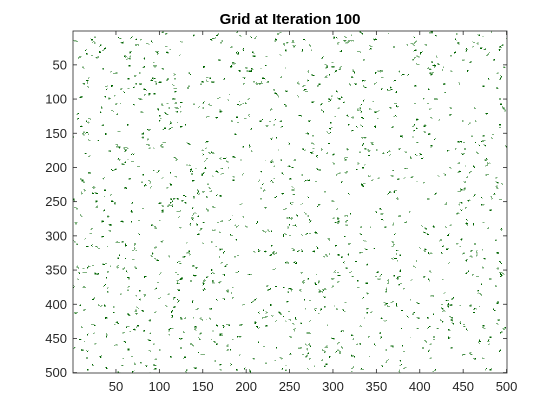  Describe the element at coordinates (56, 372) in the screenshot. I see `y-tick-label-500: 500` at that location.